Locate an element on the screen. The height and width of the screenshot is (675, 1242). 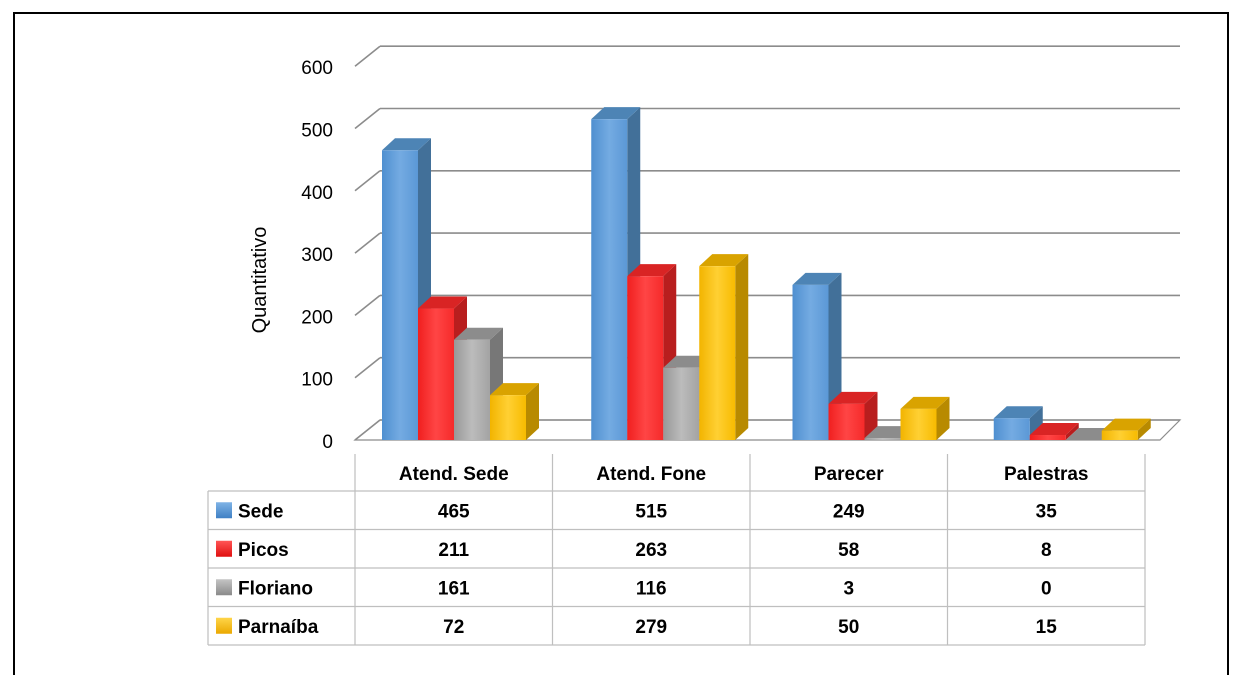
series-label: Picos is located at coordinates (263, 550).